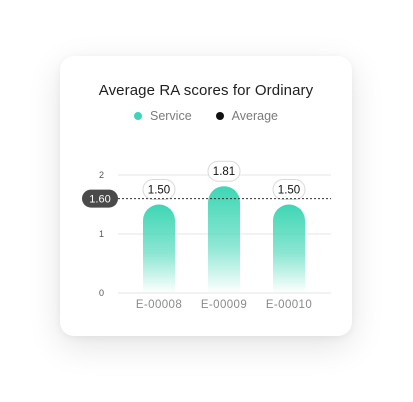  I want to click on legend-dot-service, so click(137, 116).